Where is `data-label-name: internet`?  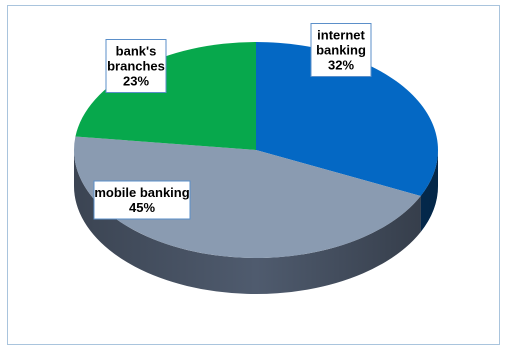
data-label-name: internet is located at coordinates (341, 35).